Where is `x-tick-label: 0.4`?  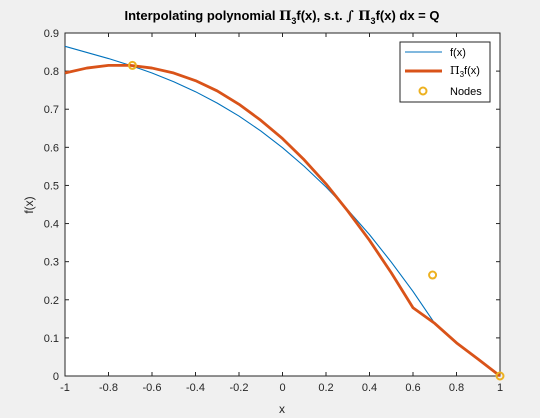 x-tick-label: 0.4 is located at coordinates (369, 388).